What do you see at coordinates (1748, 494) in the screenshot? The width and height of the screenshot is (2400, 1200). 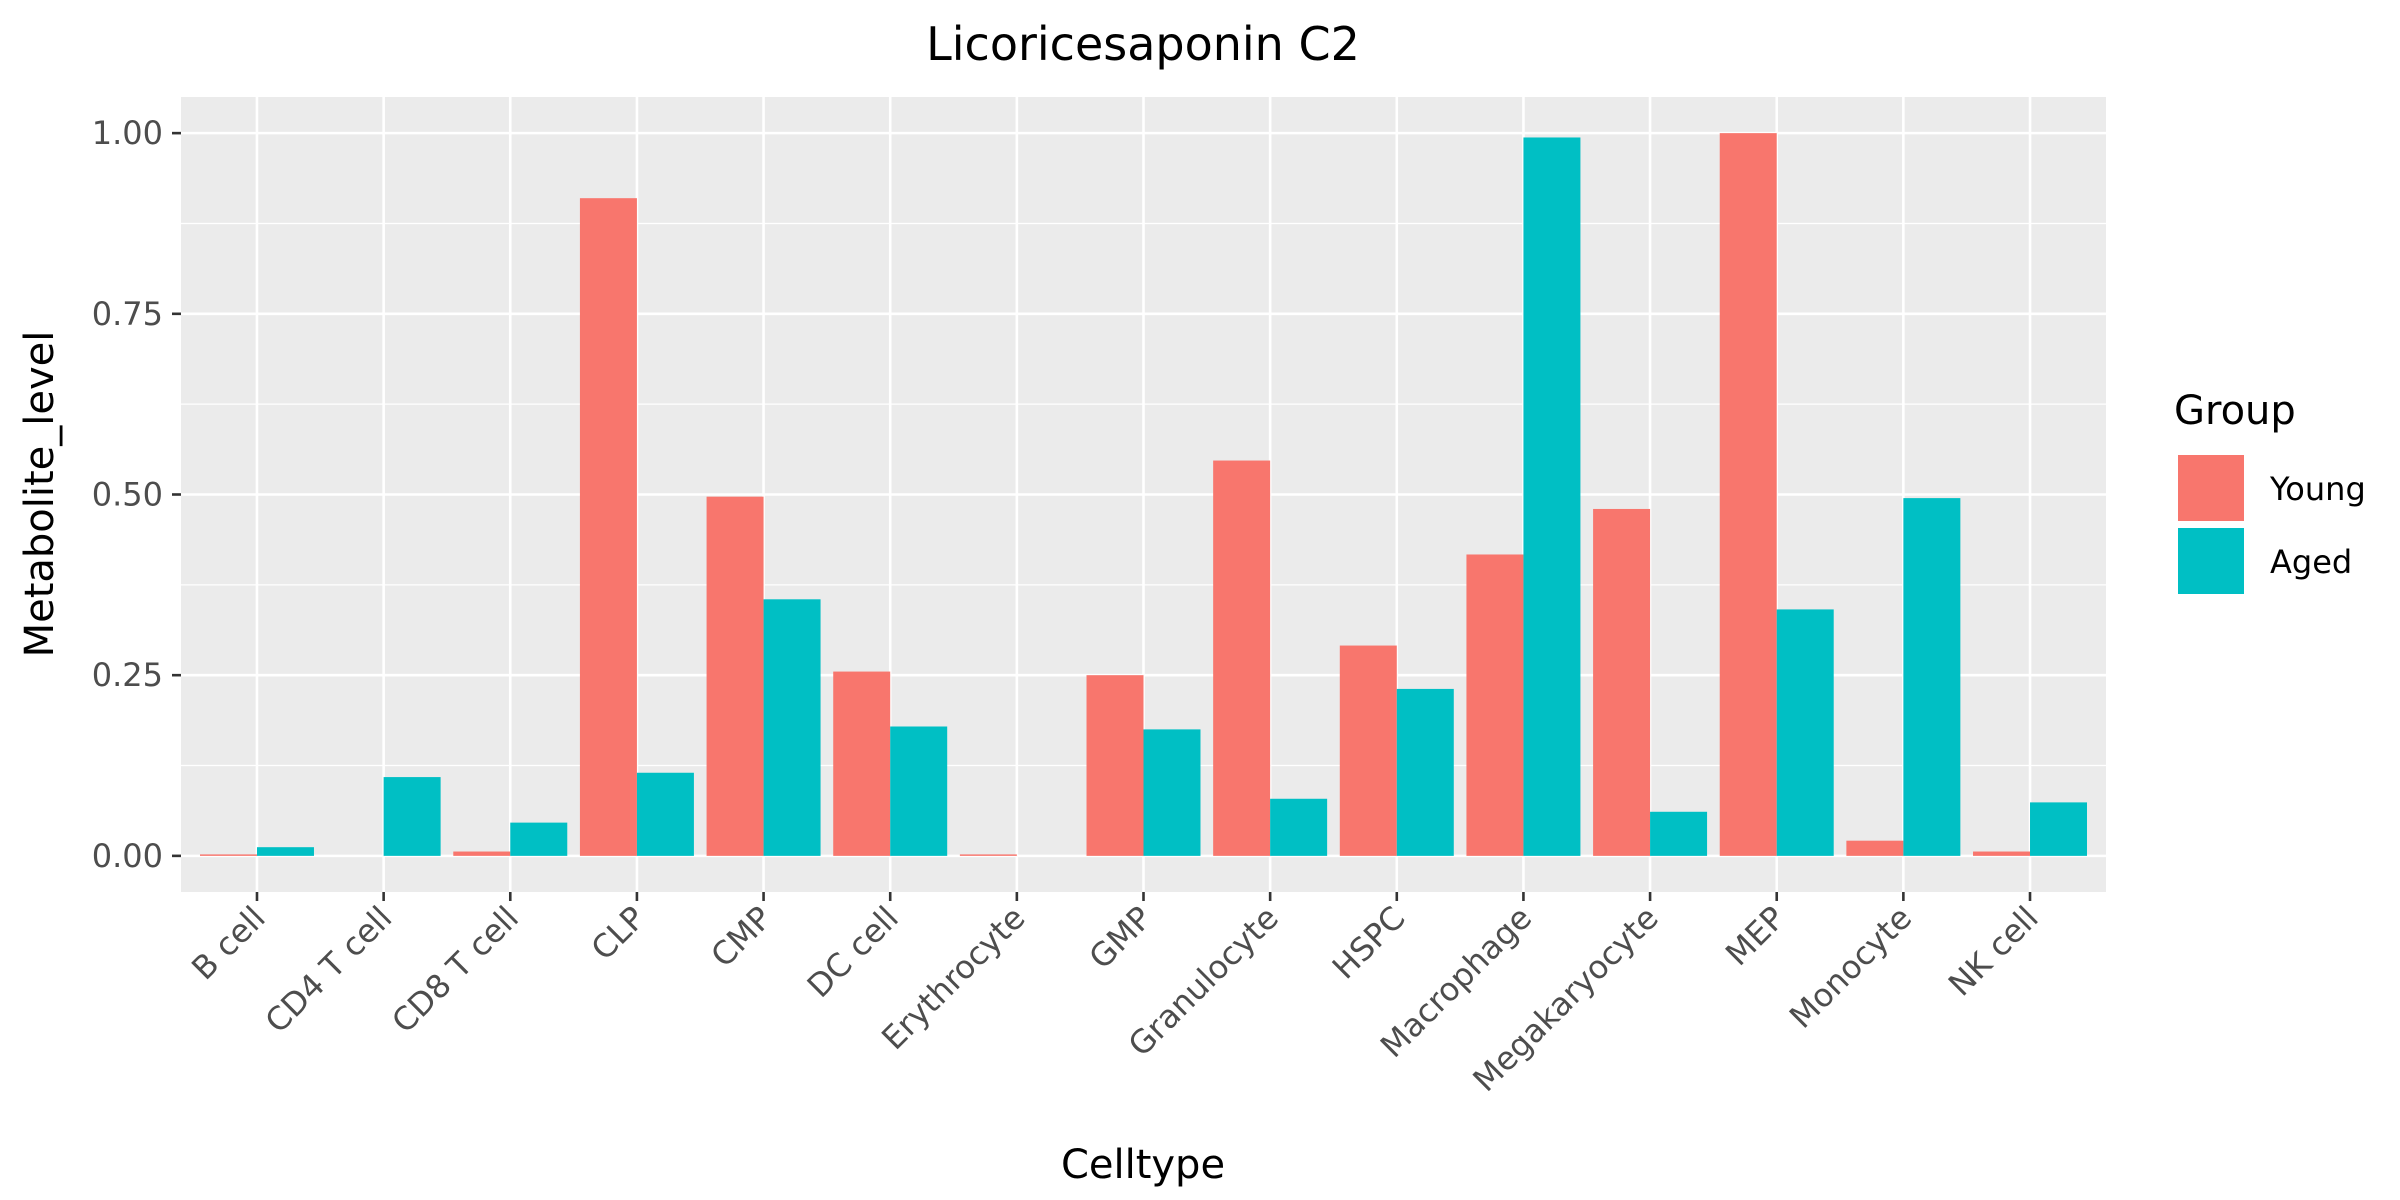 I see `bar-young-mep` at bounding box center [1748, 494].